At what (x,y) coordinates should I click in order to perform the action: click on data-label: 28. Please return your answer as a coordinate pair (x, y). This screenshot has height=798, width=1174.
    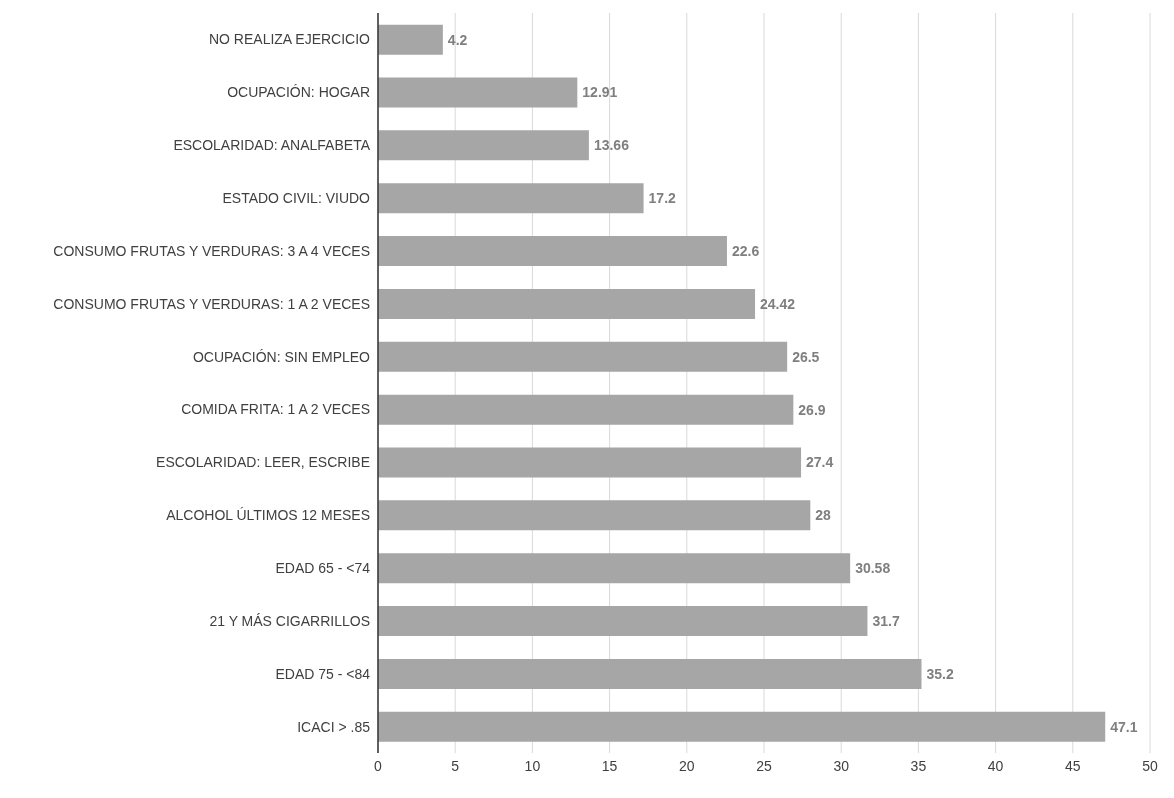
    Looking at the image, I should click on (823, 515).